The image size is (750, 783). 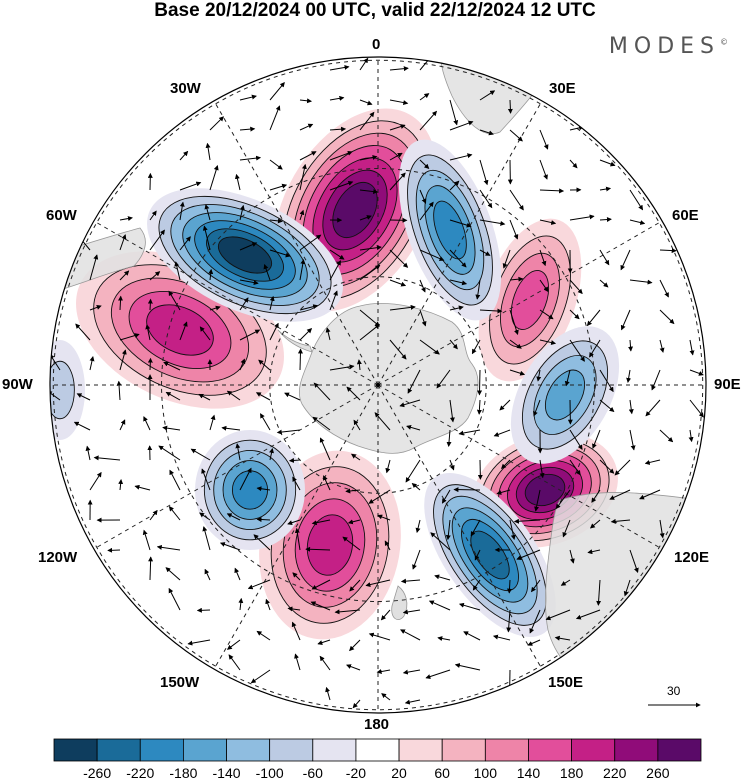 What do you see at coordinates (17, 384) in the screenshot?
I see `lon-label-90w: 90W` at bounding box center [17, 384].